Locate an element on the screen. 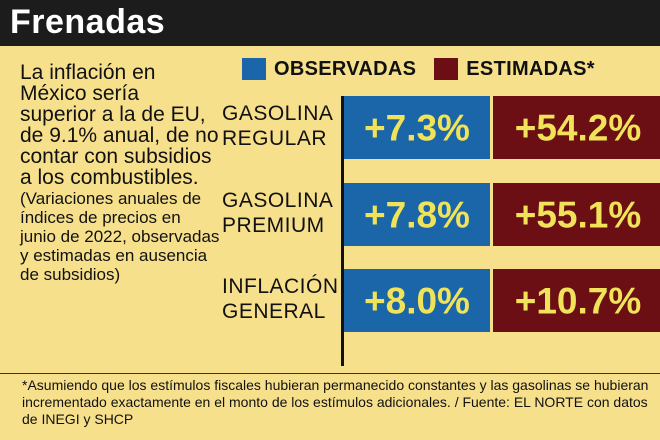 This screenshot has width=660, height=440. title-bar is located at coordinates (330, 23).